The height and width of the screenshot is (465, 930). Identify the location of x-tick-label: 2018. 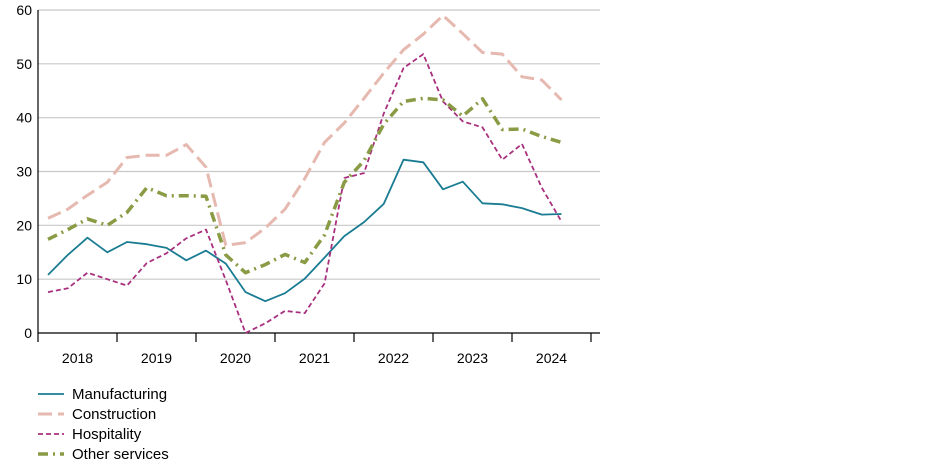
(77, 358).